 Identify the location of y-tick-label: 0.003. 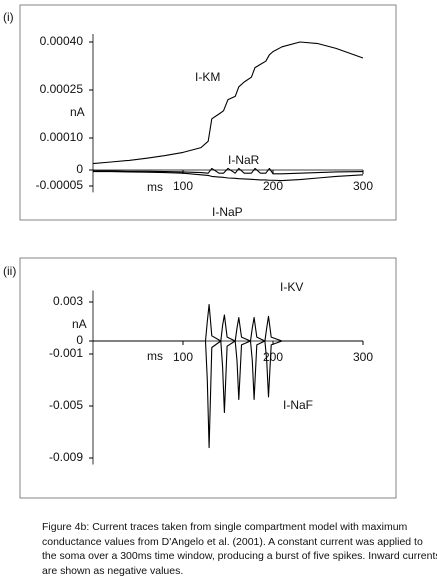
(68, 301).